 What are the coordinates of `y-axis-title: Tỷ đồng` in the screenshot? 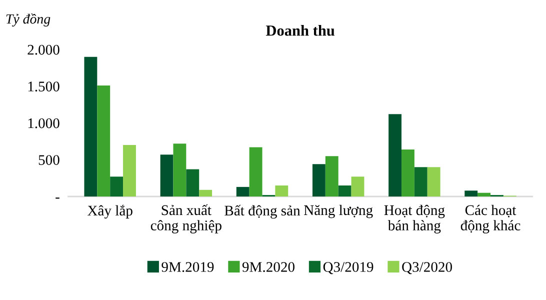 It's located at (28, 20).